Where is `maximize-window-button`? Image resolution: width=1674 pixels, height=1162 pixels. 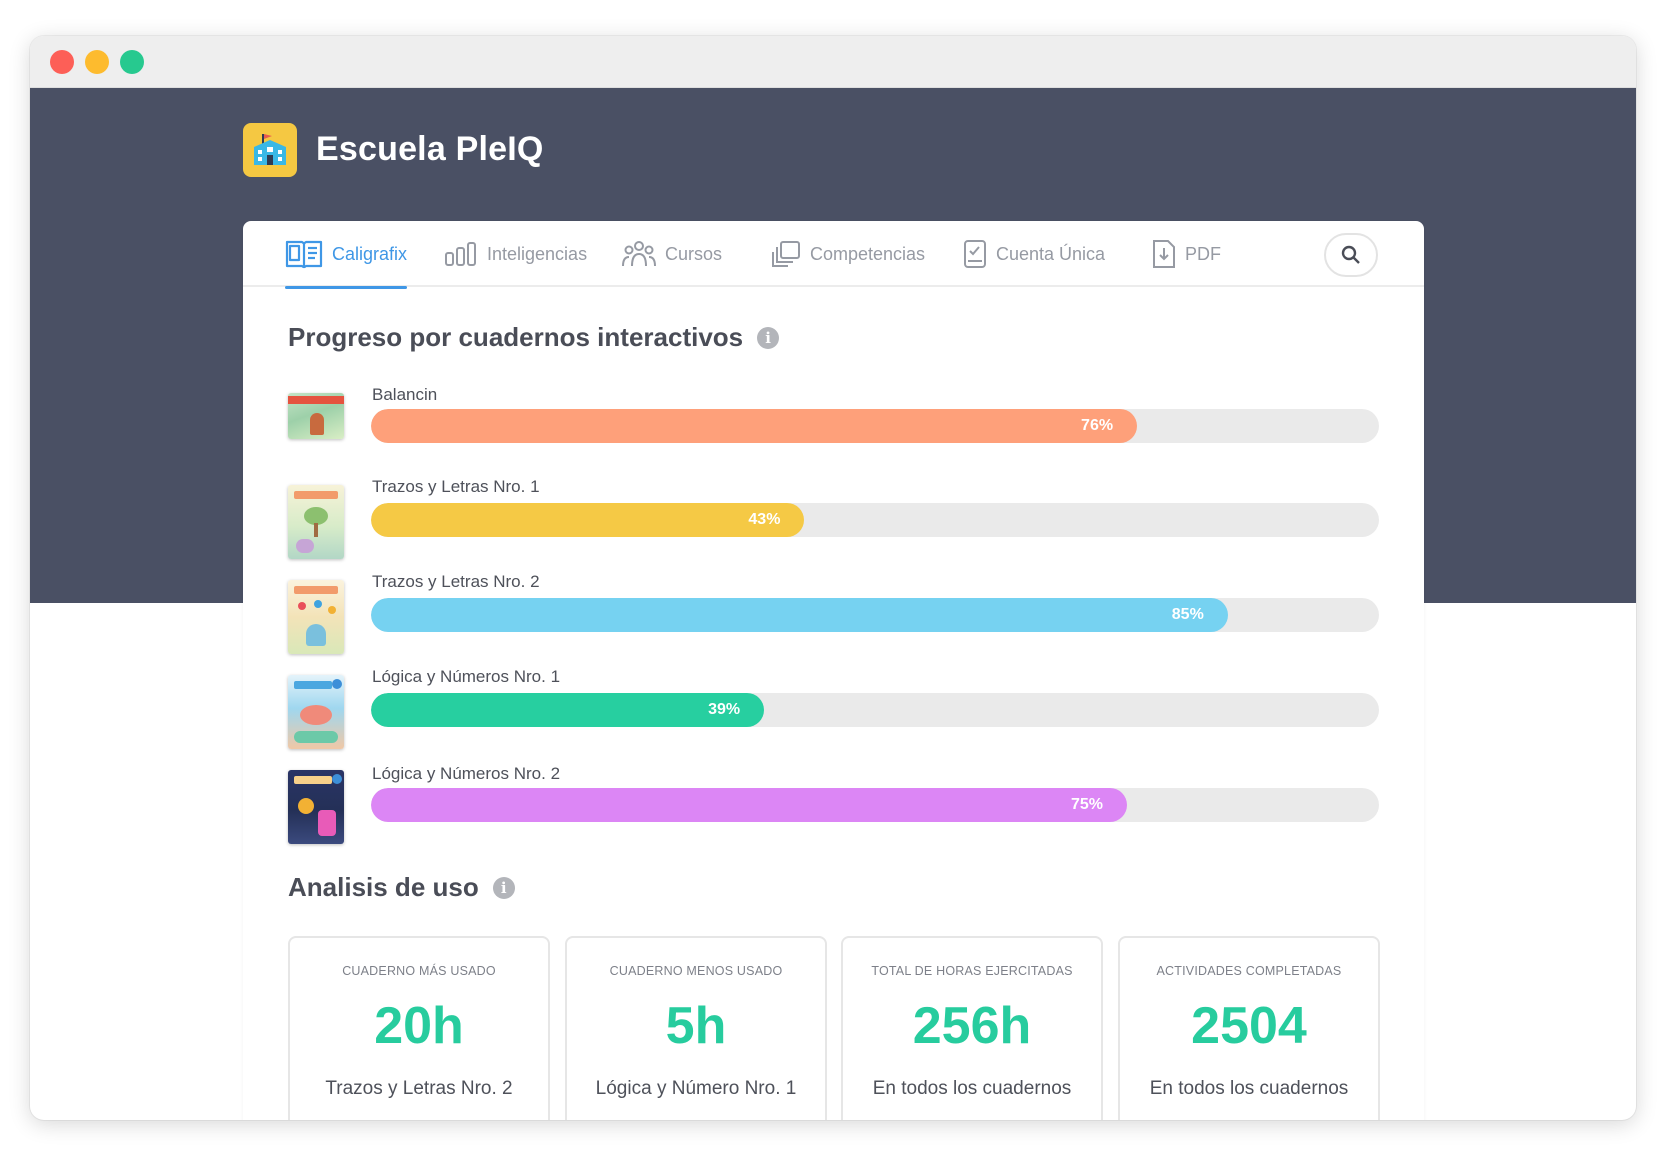
maximize-window-button is located at coordinates (132, 62).